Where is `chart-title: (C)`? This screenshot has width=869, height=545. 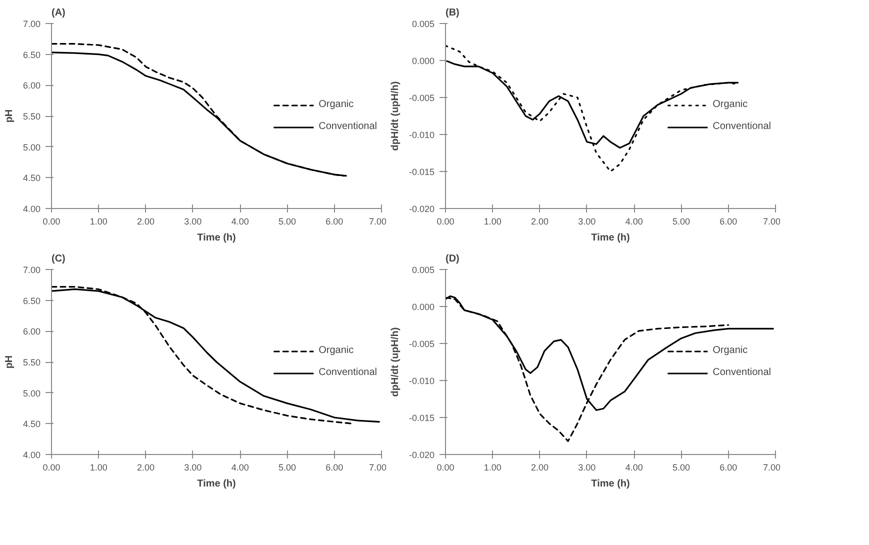 chart-title: (C) is located at coordinates (59, 259).